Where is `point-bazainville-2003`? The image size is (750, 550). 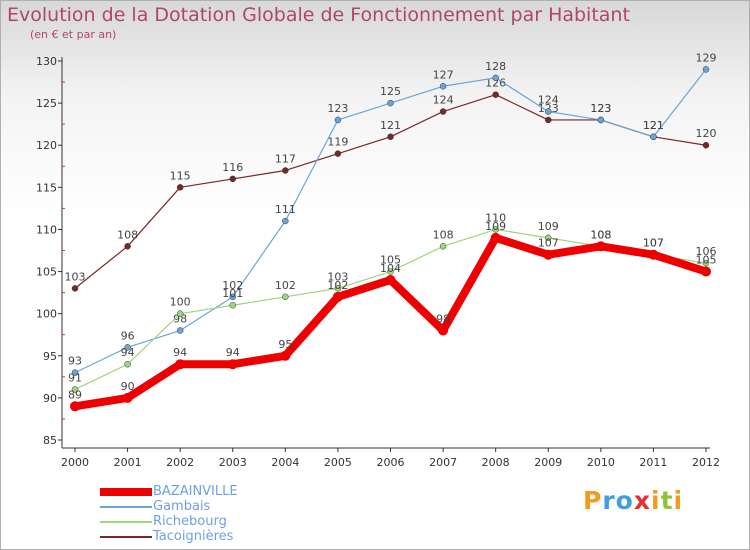
point-bazainville-2003 is located at coordinates (232, 364).